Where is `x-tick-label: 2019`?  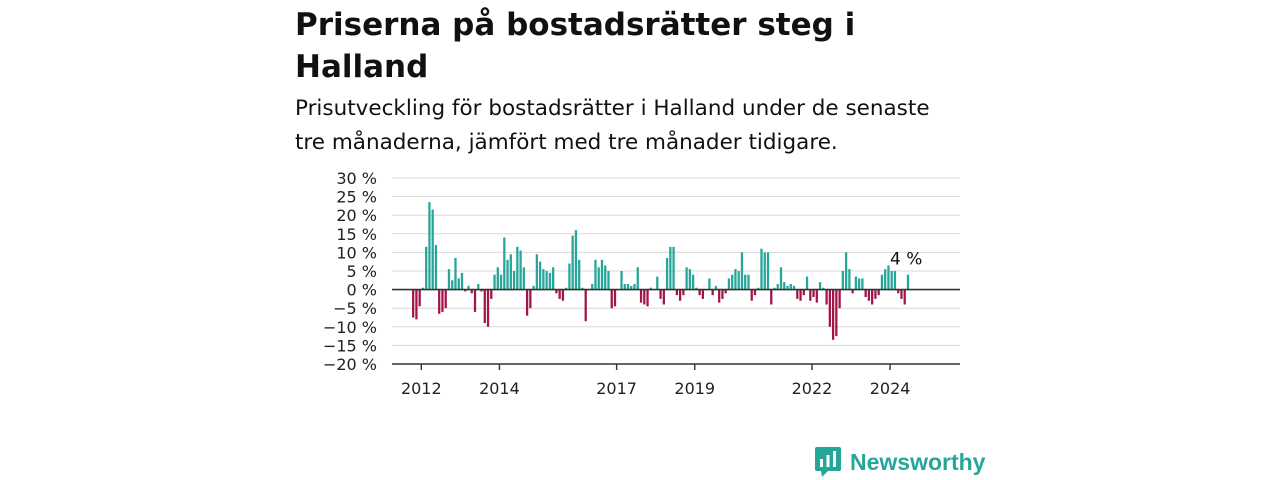 x-tick-label: 2019 is located at coordinates (694, 388).